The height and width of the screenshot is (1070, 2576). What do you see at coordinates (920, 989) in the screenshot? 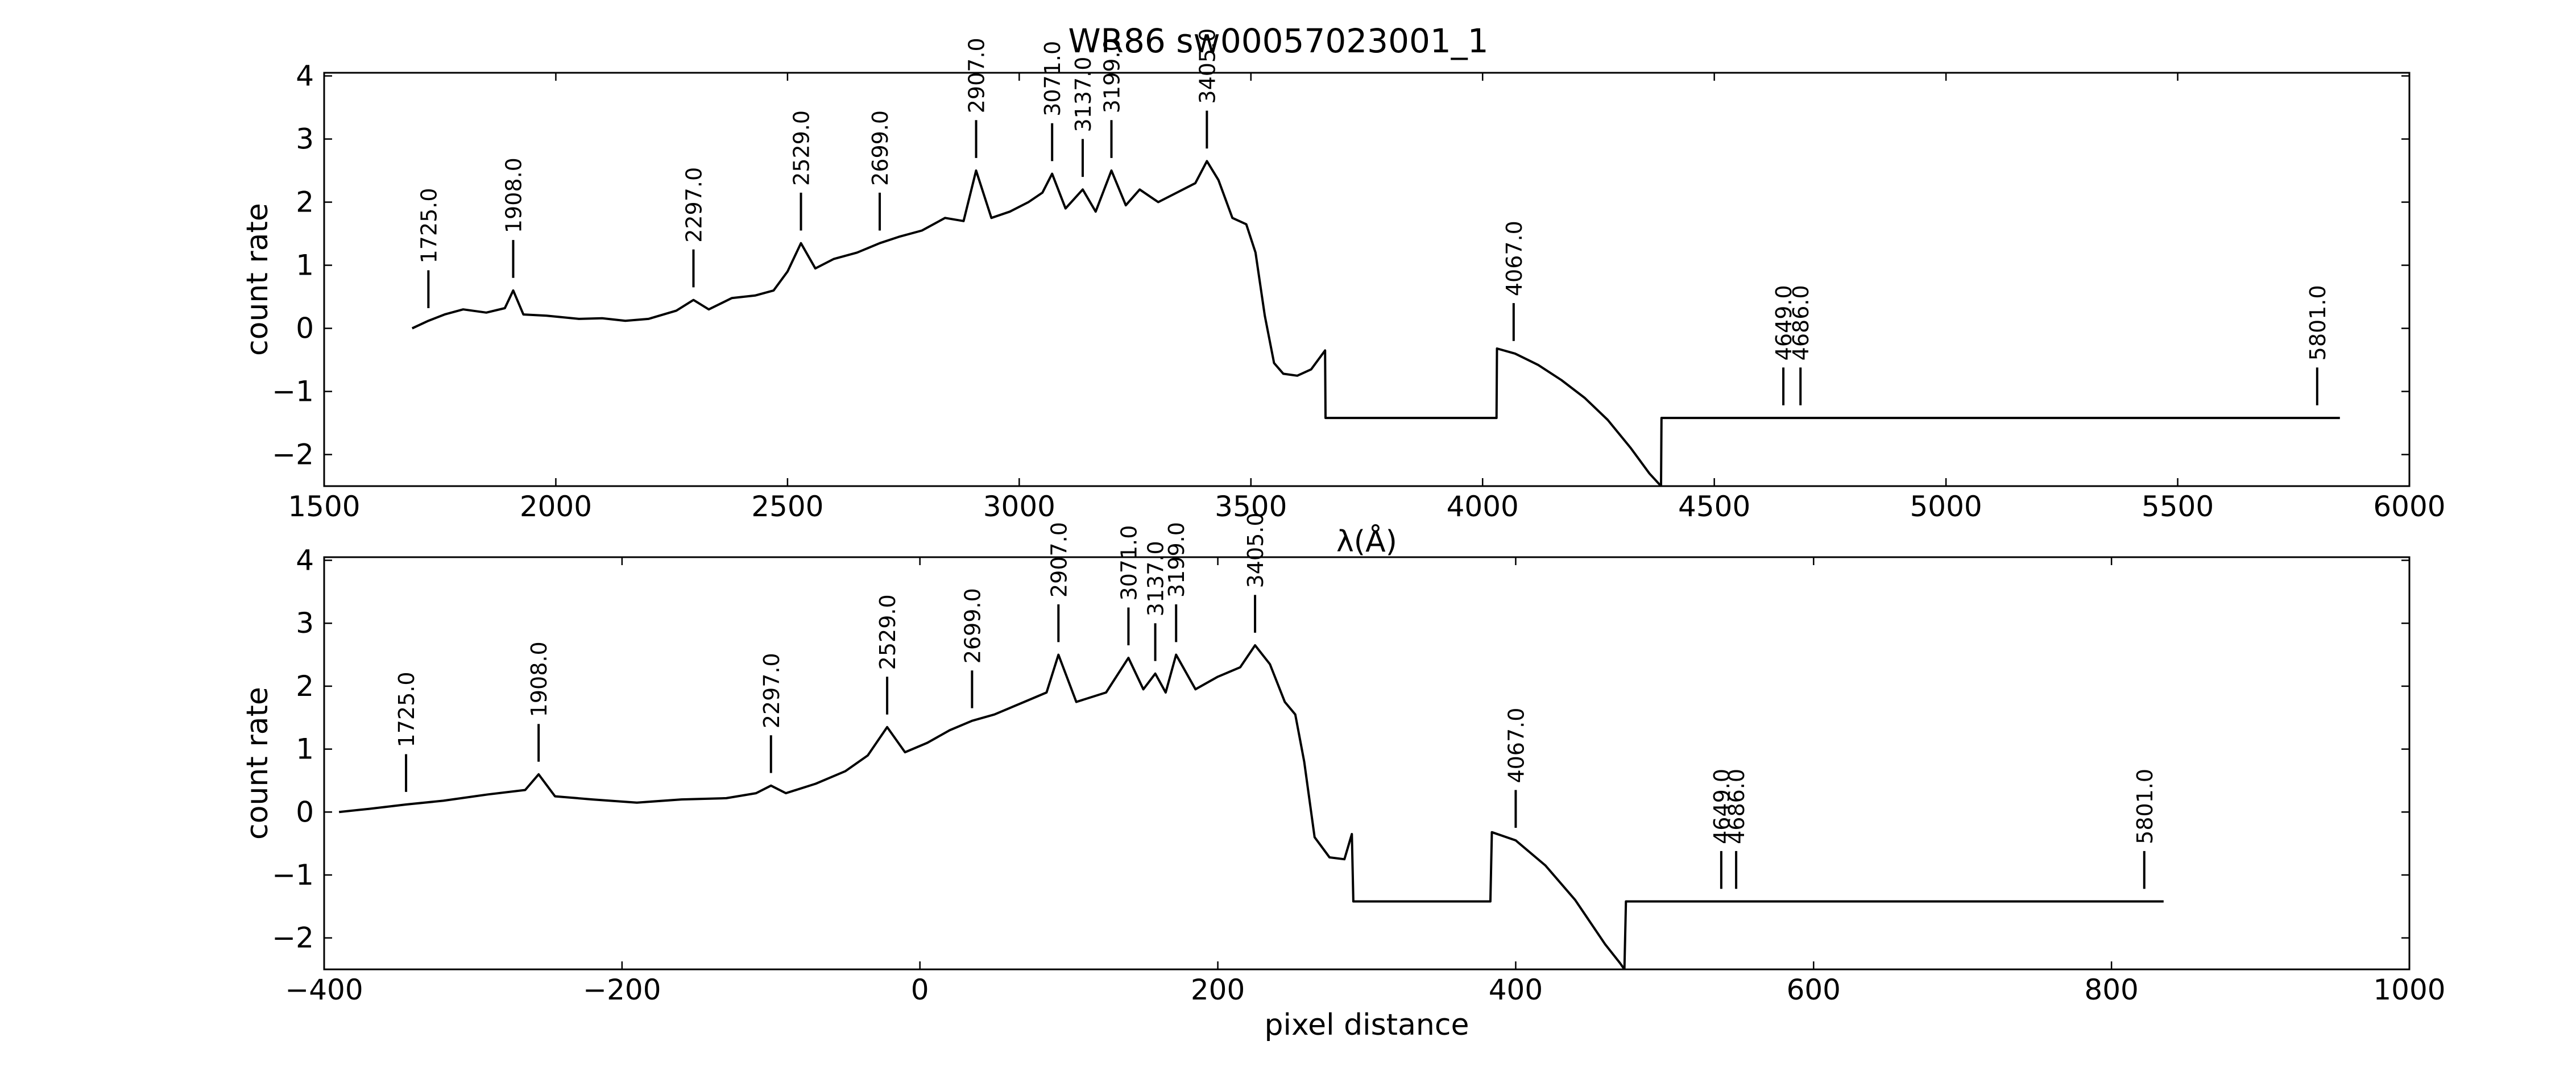
I see `x-tick-label: 0` at bounding box center [920, 989].